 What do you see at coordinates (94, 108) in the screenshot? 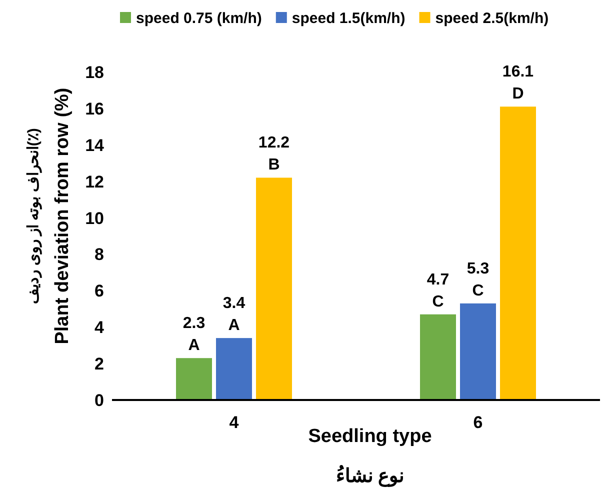
I see `y-tick-label: 16` at bounding box center [94, 108].